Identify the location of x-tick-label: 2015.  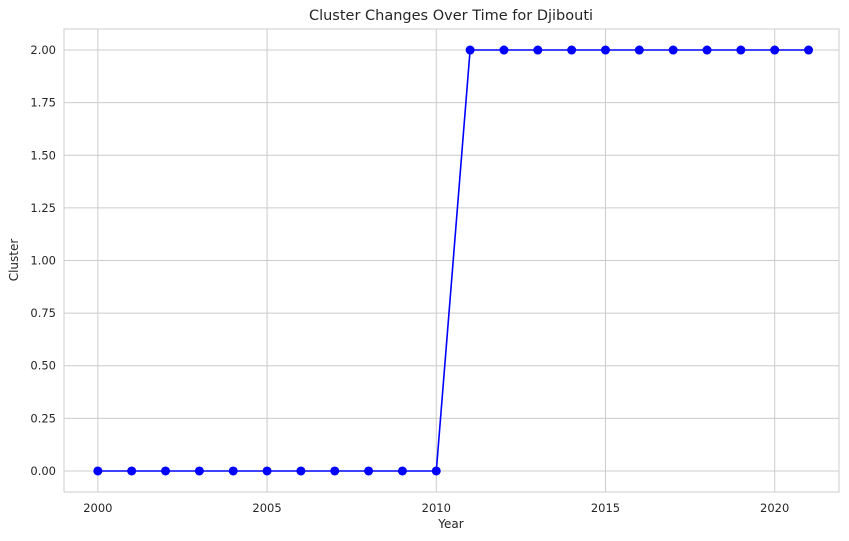
(605, 508).